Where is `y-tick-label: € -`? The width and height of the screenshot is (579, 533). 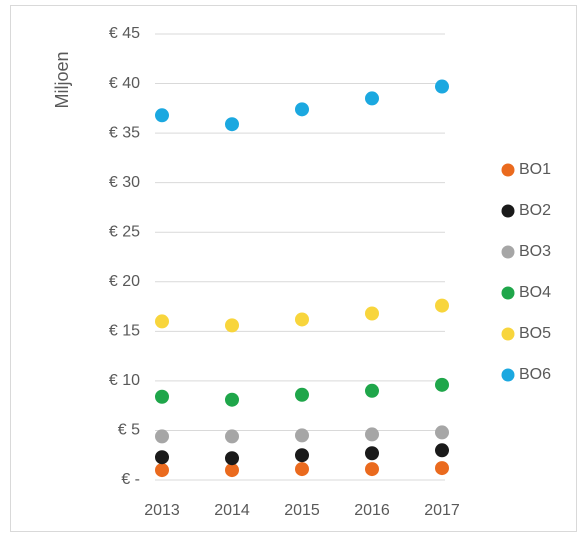 y-tick-label: € - is located at coordinates (130, 479).